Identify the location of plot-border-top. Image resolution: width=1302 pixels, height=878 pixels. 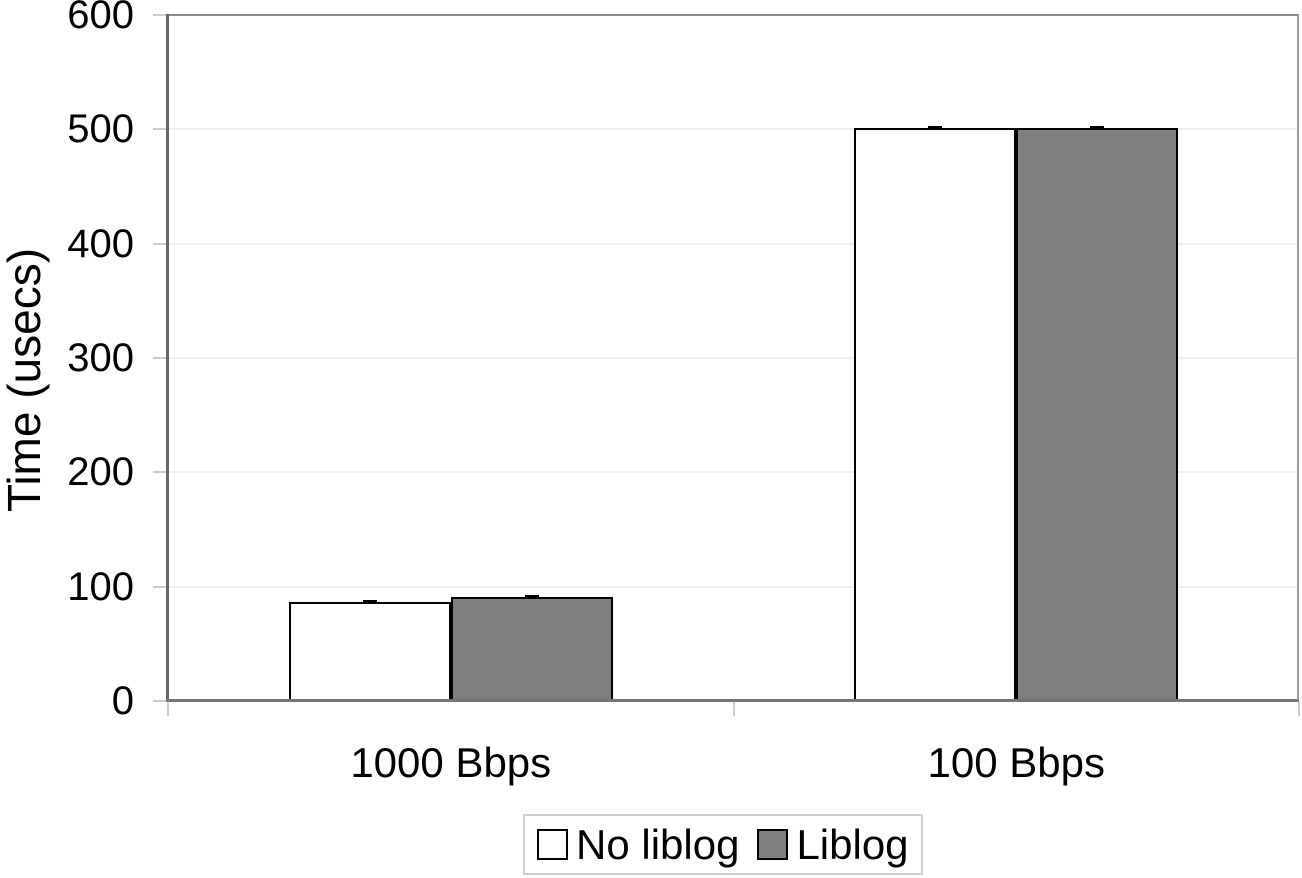
(733, 15).